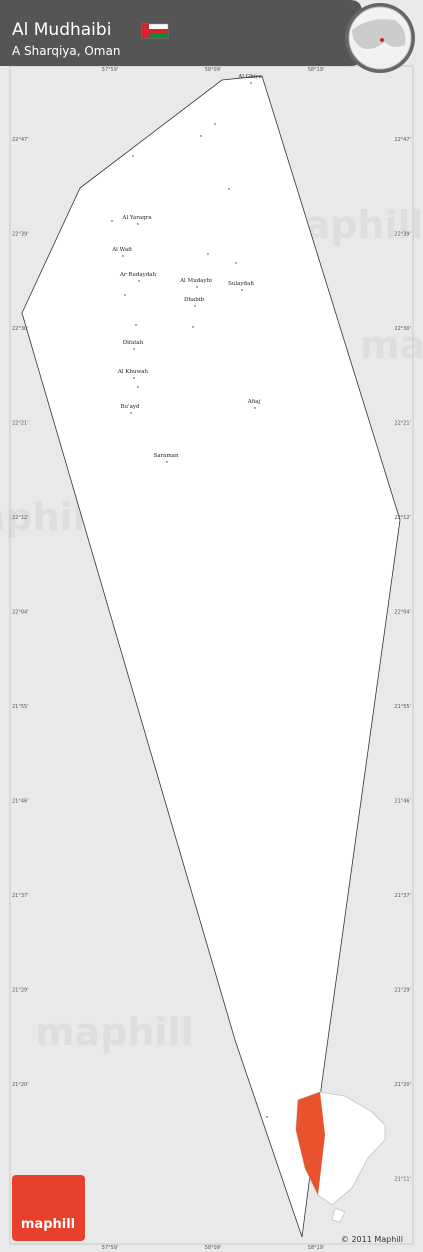 Image resolution: width=423 pixels, height=1252 pixels. Describe the element at coordinates (129, 407) in the screenshot. I see `place-label: Bu'ayd` at that location.